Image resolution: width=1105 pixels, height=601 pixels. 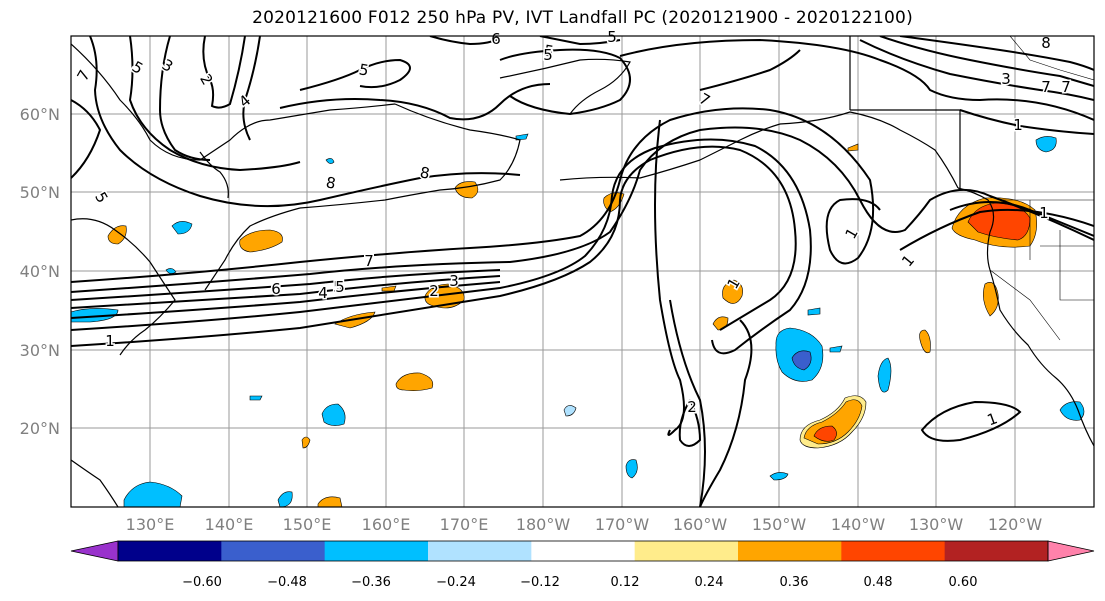 What do you see at coordinates (878, 582) in the screenshot?
I see `colorbar-tick-label: 0.48` at bounding box center [878, 582].